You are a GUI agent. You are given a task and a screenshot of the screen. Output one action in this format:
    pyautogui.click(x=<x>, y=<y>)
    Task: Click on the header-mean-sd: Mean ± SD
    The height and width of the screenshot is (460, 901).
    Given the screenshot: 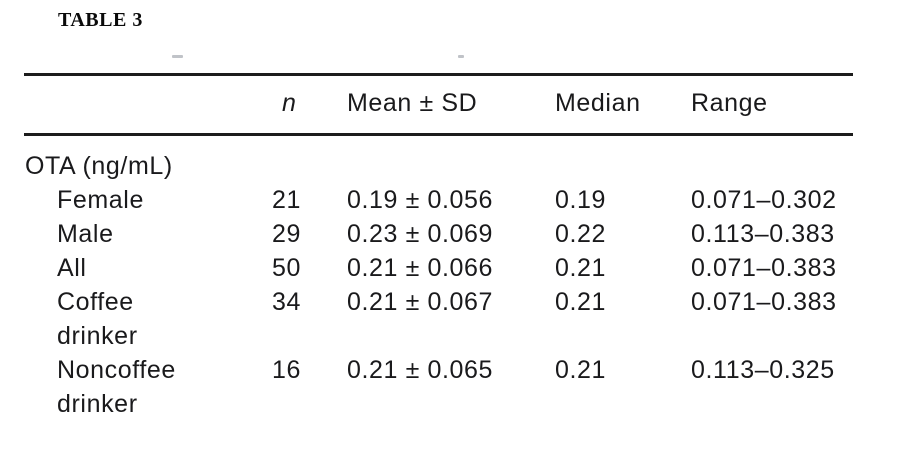 What is the action you would take?
    pyautogui.click(x=412, y=103)
    